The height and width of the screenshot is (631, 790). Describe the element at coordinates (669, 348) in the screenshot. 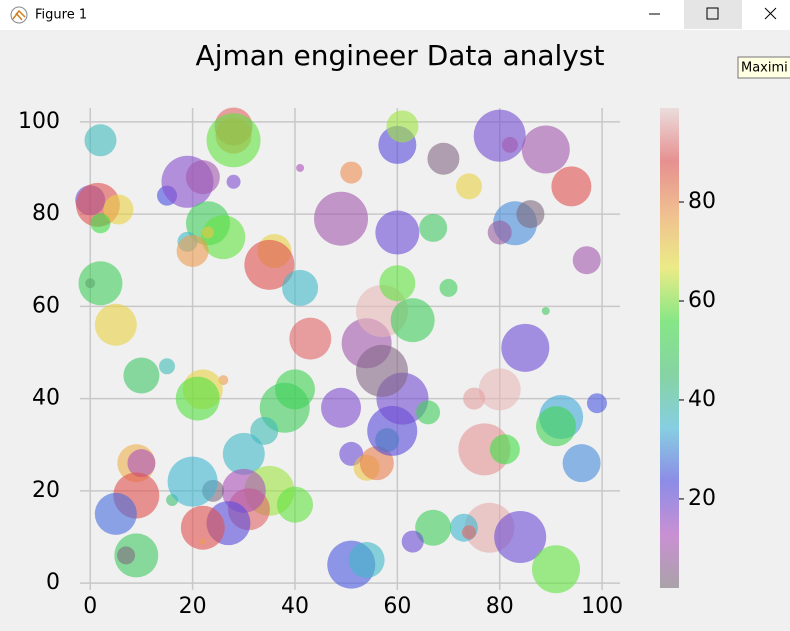

I see `colorbar` at that location.